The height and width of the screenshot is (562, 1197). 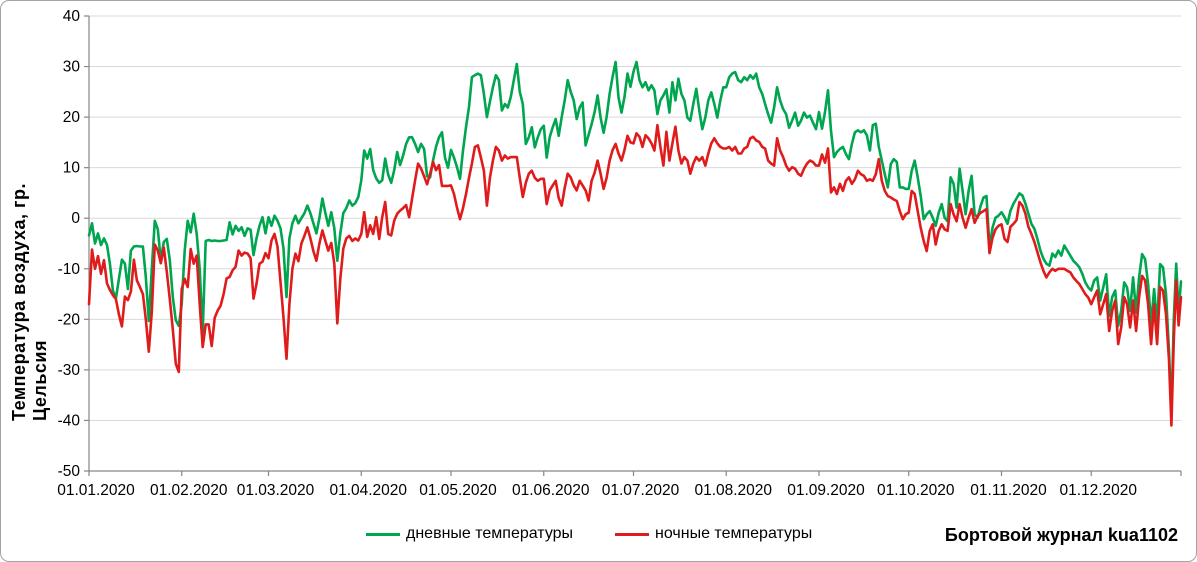 What do you see at coordinates (69, 269) in the screenshot?
I see `y-tick-label--10: -10` at bounding box center [69, 269].